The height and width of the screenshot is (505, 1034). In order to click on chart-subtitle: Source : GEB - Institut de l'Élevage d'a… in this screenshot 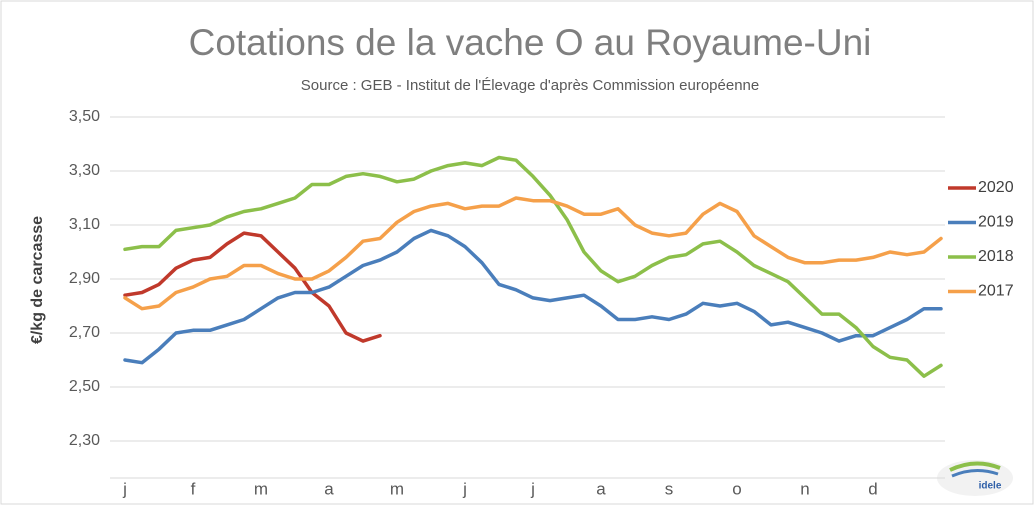, I will do `click(530, 85)`.